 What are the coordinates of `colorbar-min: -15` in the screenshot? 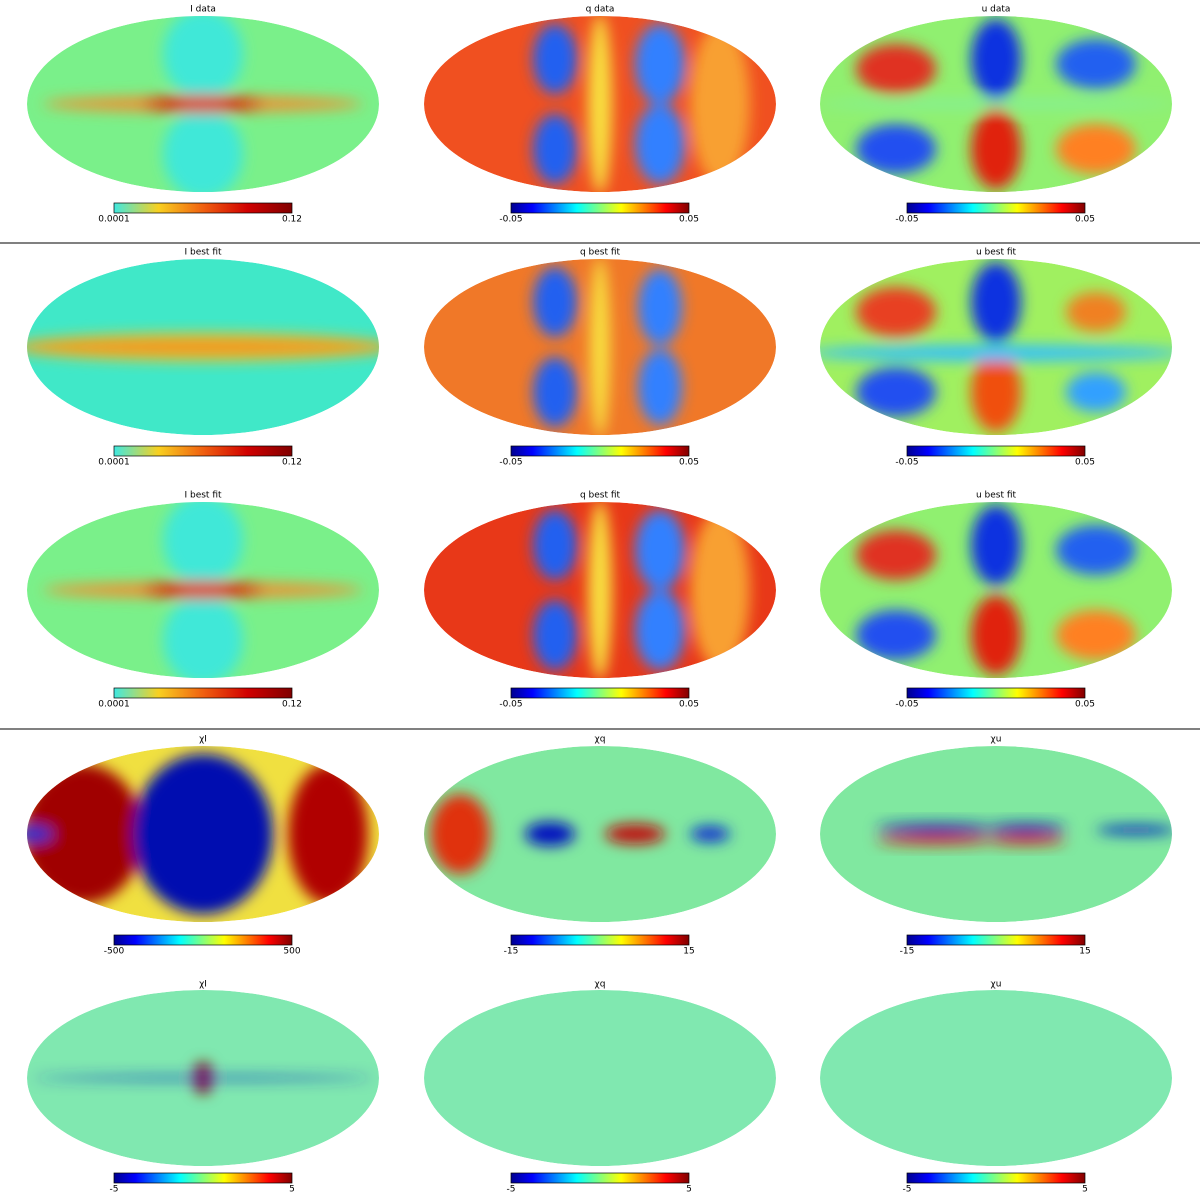 It's located at (511, 952).